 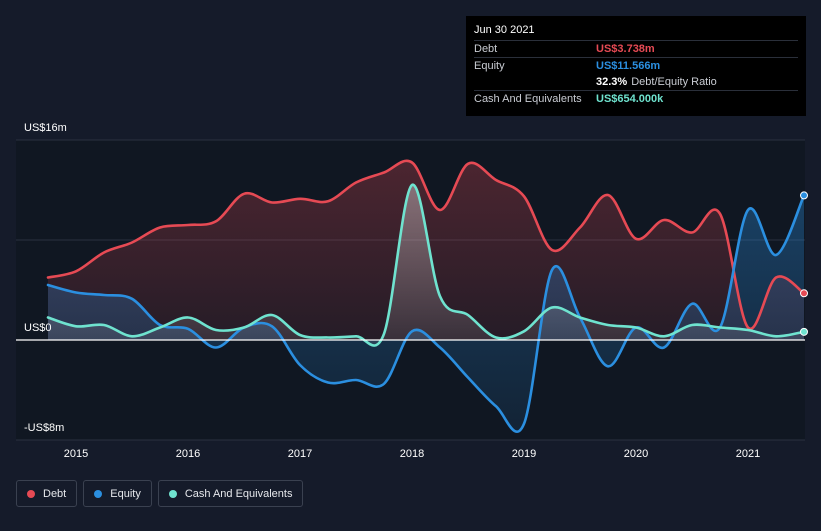 I want to click on tooltip-debt-row: Debt US$3.738m, so click(x=636, y=48).